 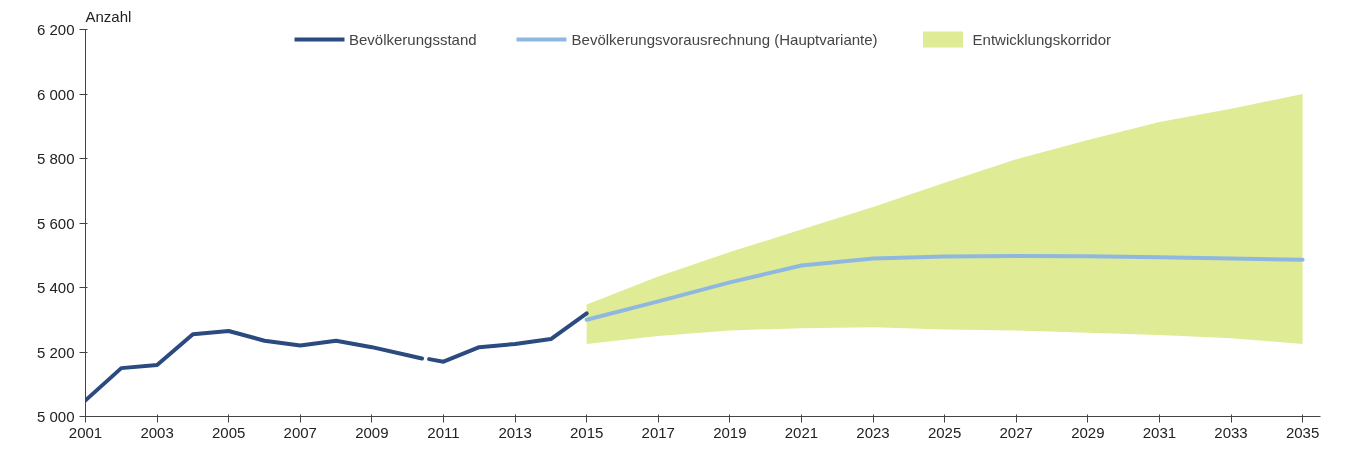 I want to click on x-tick-label: 2033, so click(x=1231, y=432).